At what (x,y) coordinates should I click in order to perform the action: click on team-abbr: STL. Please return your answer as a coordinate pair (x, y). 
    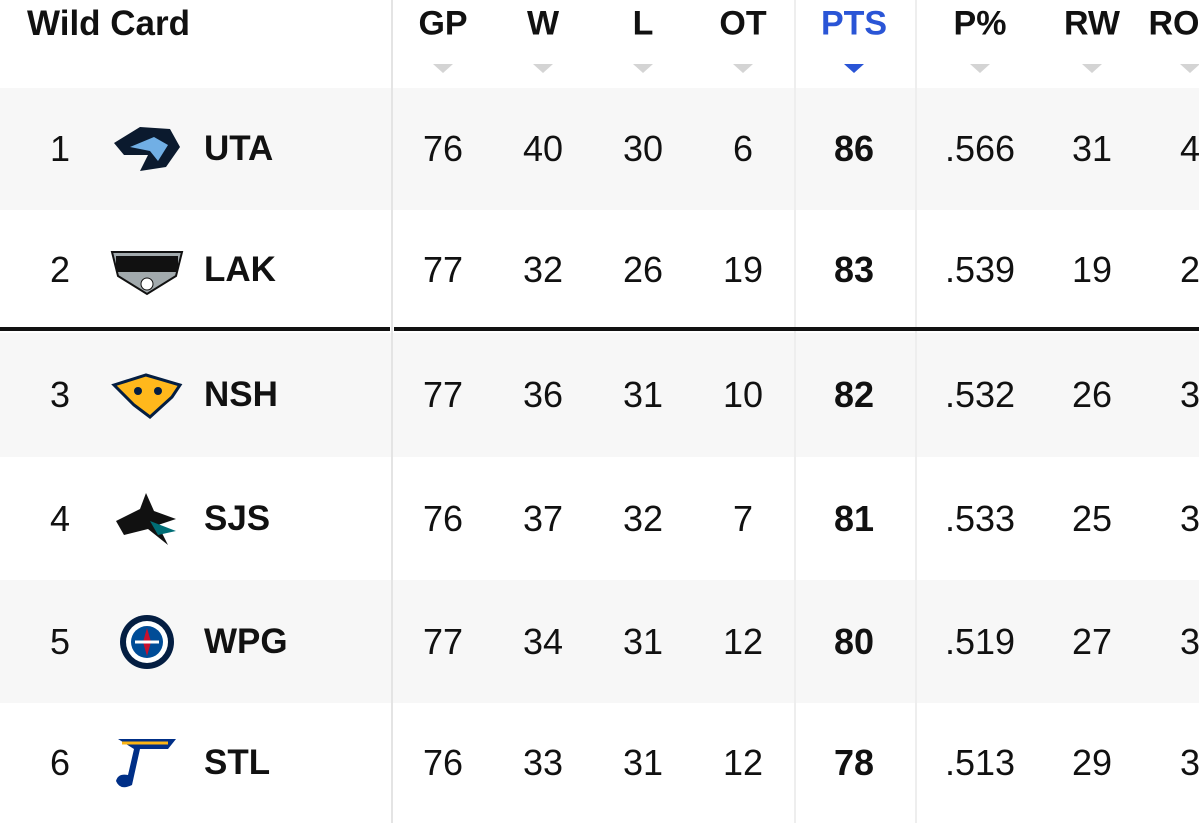
    Looking at the image, I should click on (237, 762).